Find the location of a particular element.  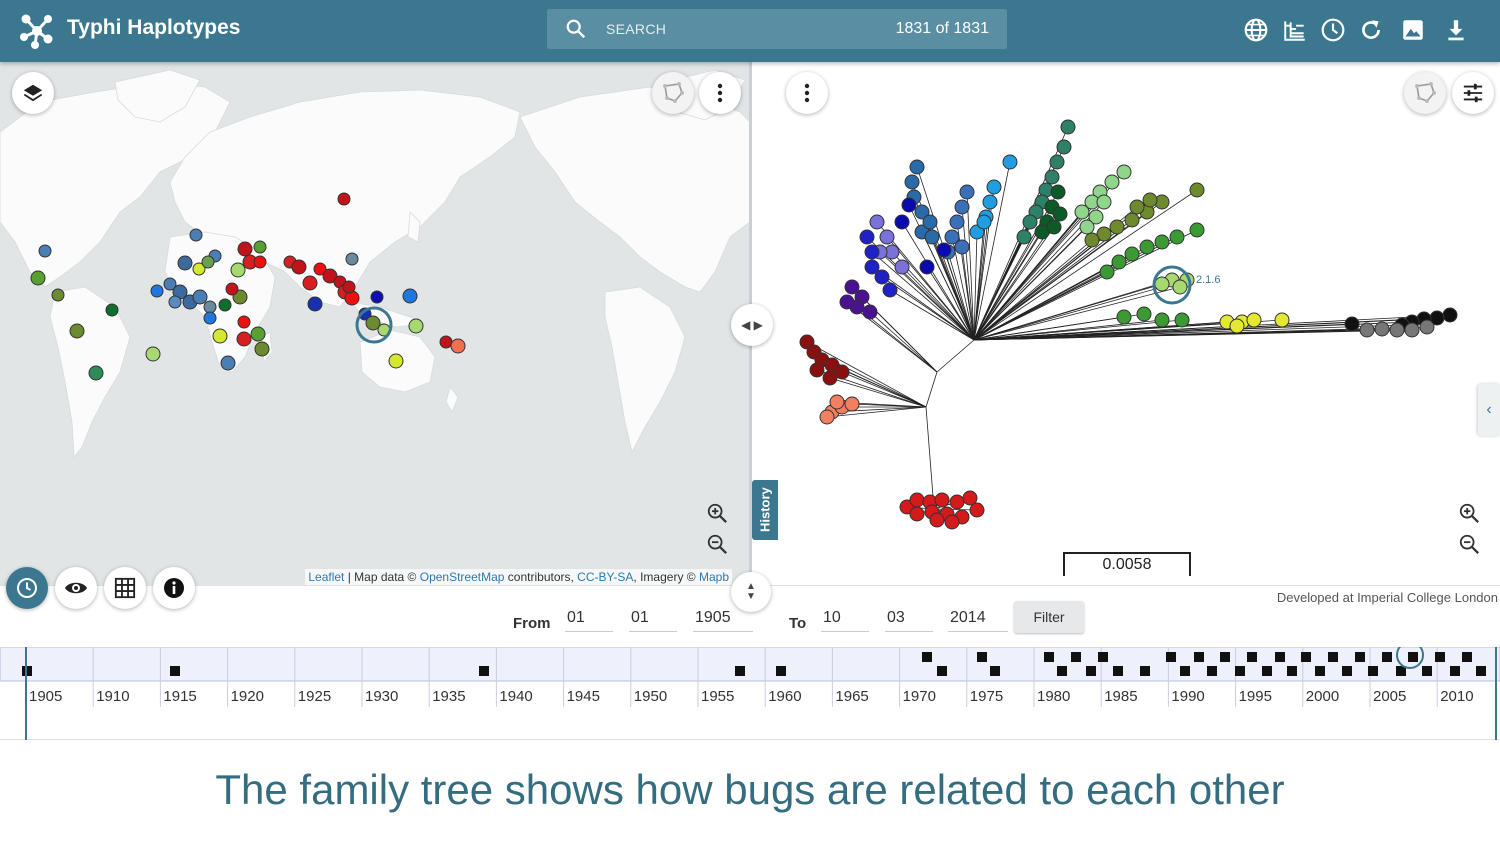

table-view-button is located at coordinates (125, 588).